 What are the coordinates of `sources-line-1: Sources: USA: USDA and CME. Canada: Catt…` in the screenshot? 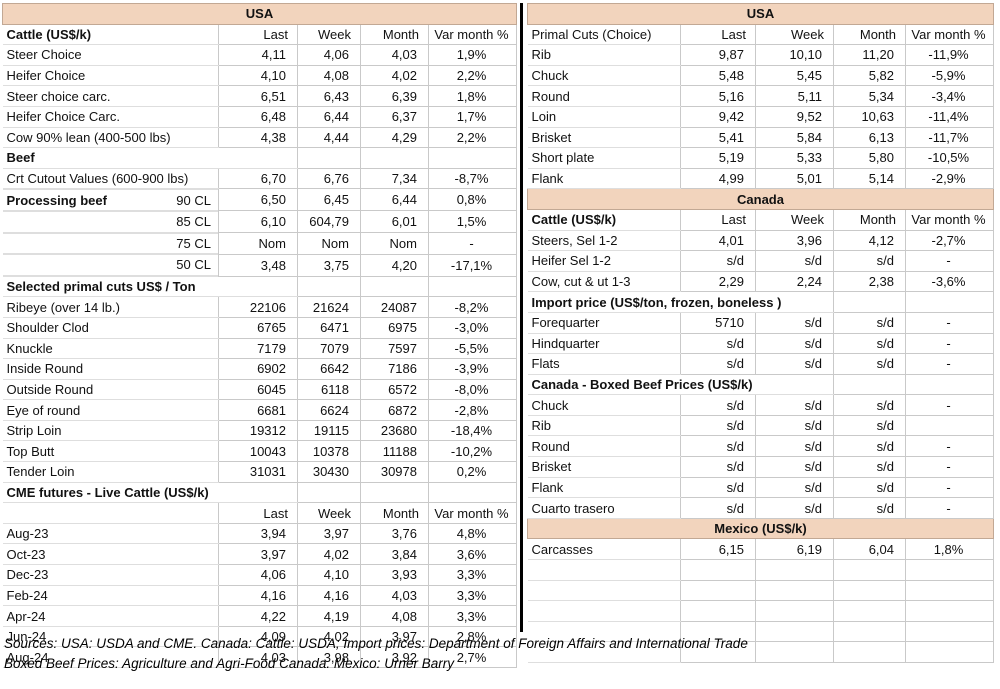 It's located at (376, 643).